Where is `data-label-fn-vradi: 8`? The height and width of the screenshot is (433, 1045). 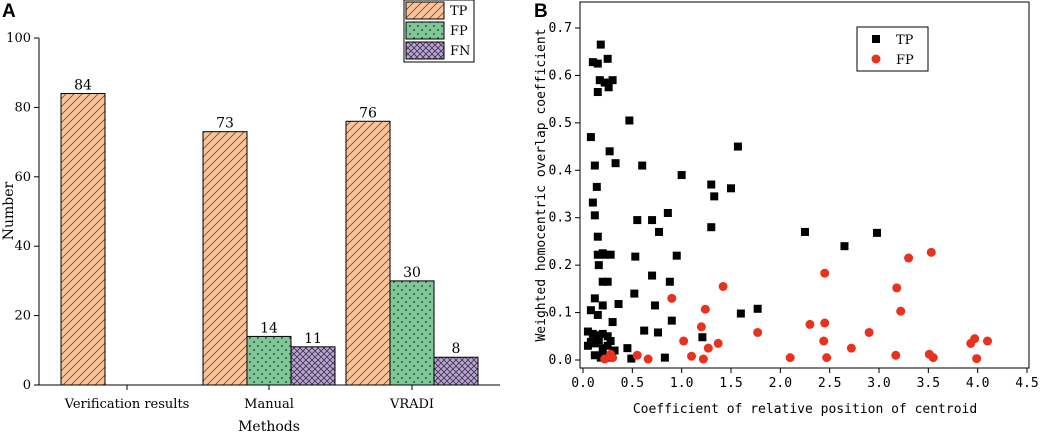 data-label-fn-vradi: 8 is located at coordinates (456, 349).